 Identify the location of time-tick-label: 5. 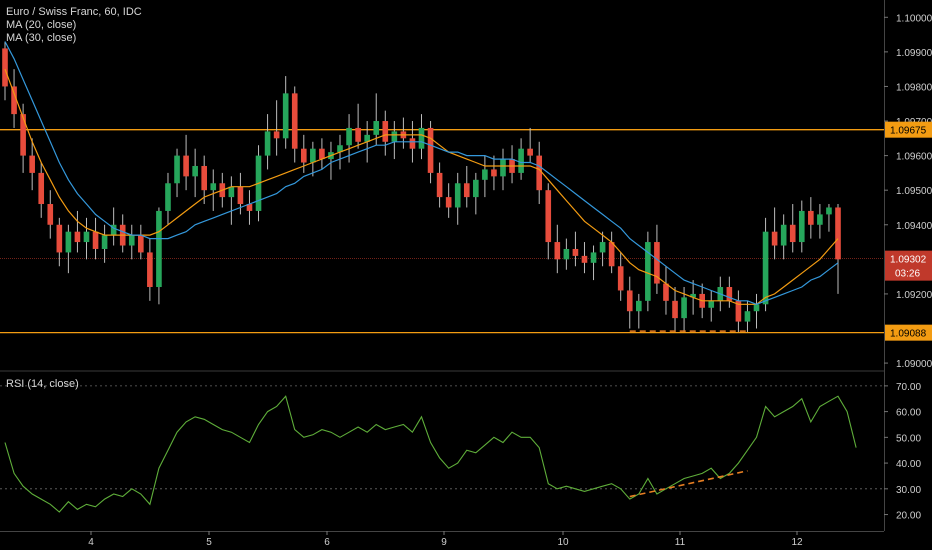
(209, 542).